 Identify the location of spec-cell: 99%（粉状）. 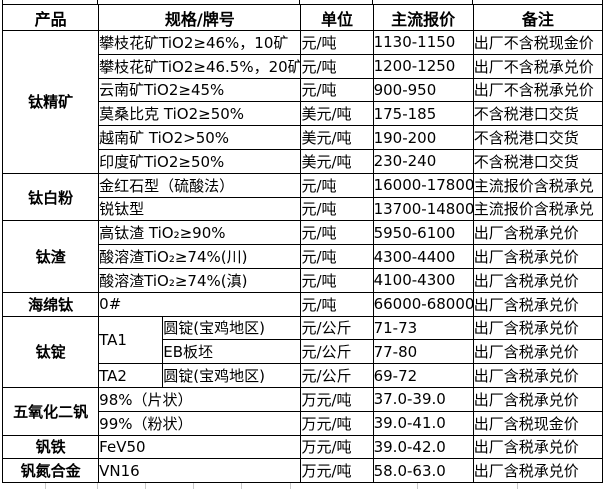
(200, 423).